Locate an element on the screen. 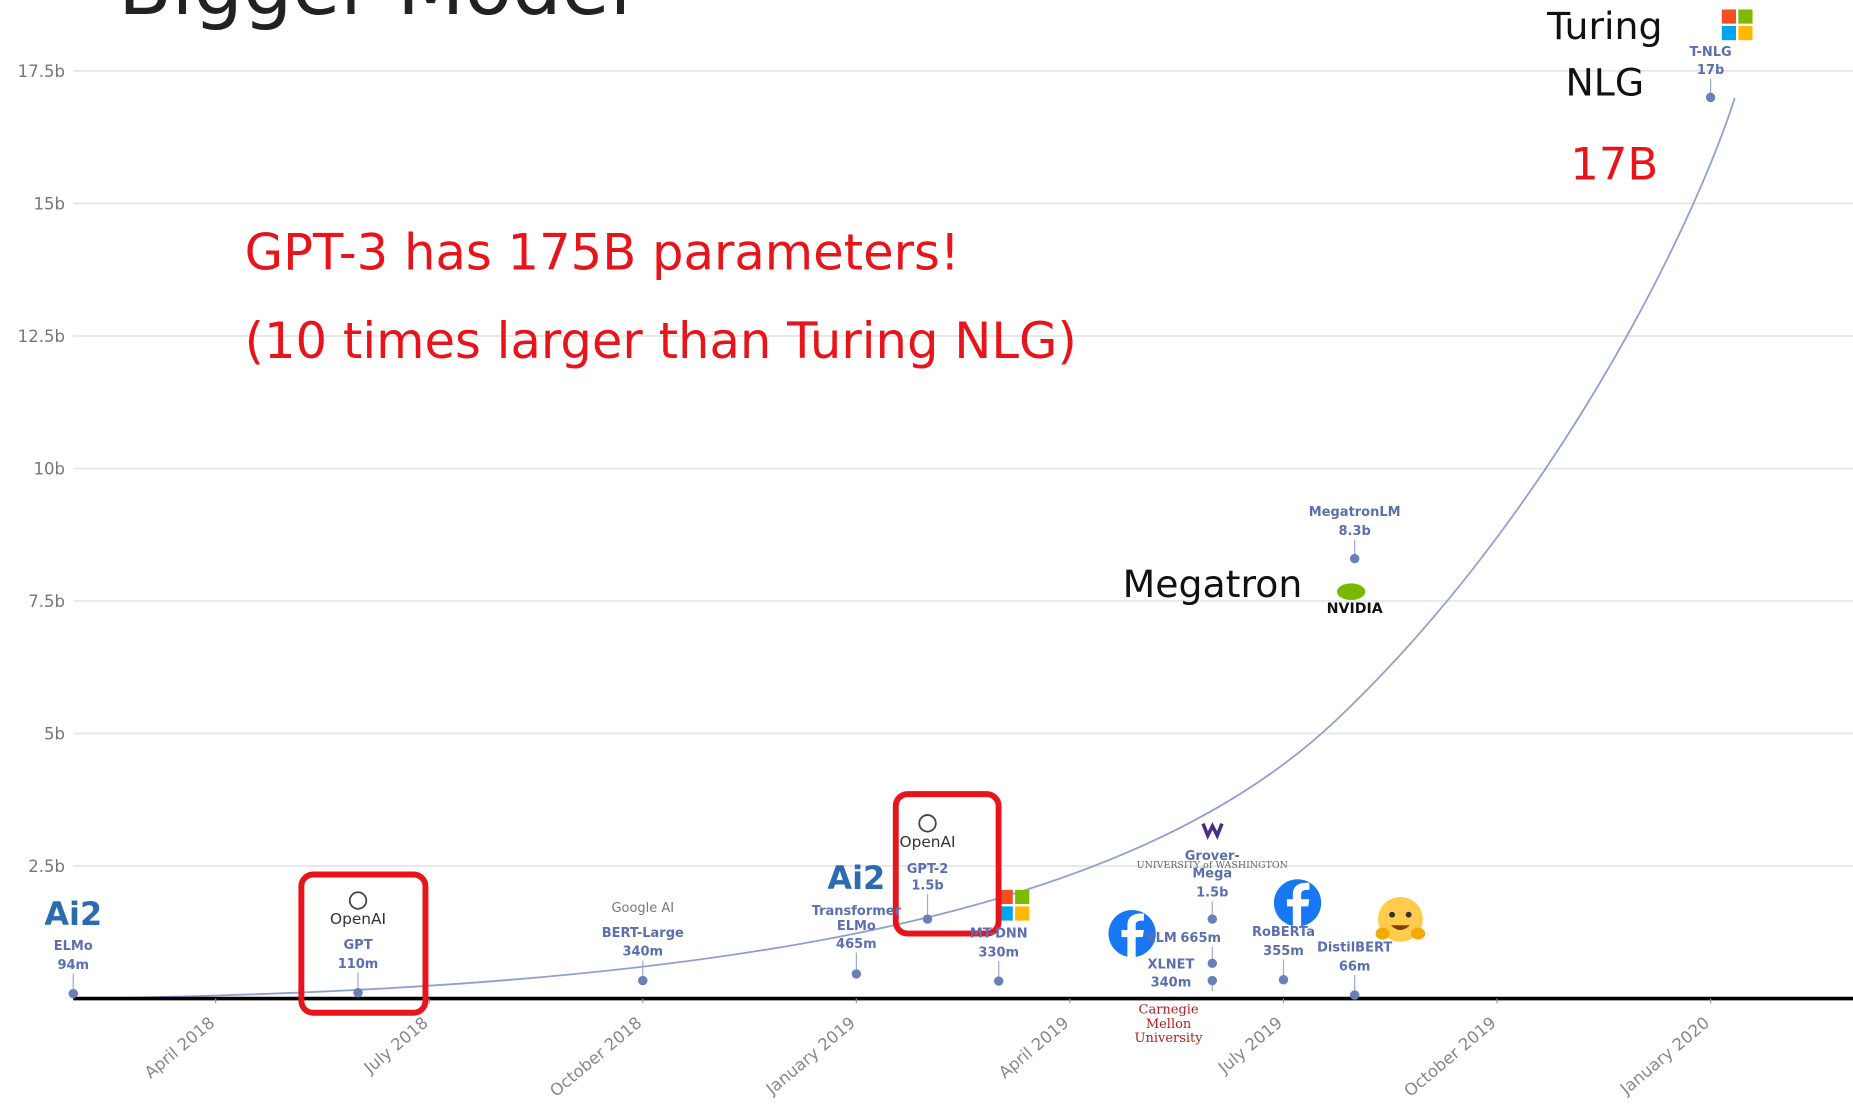 This screenshot has width=1853, height=1108. x-tick-label: April 2019 is located at coordinates (1033, 1047).